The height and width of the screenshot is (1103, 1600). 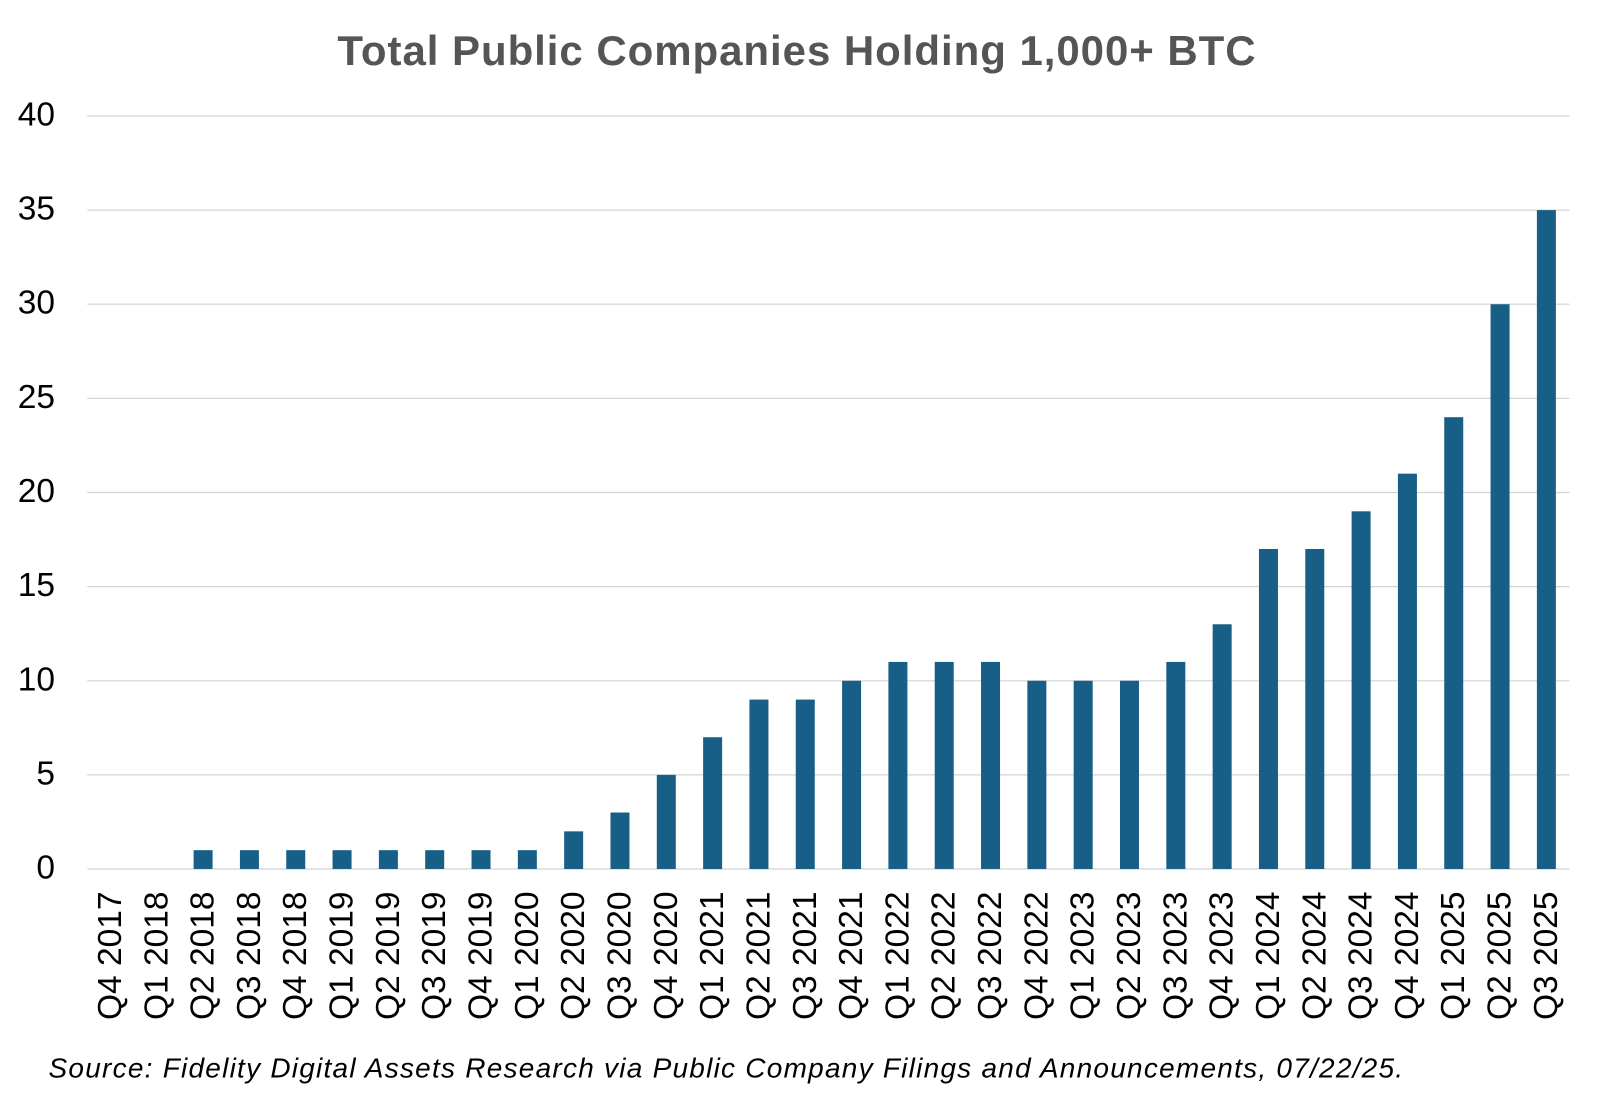 What do you see at coordinates (45, 773) in the screenshot?
I see `svg-text: 5` at bounding box center [45, 773].